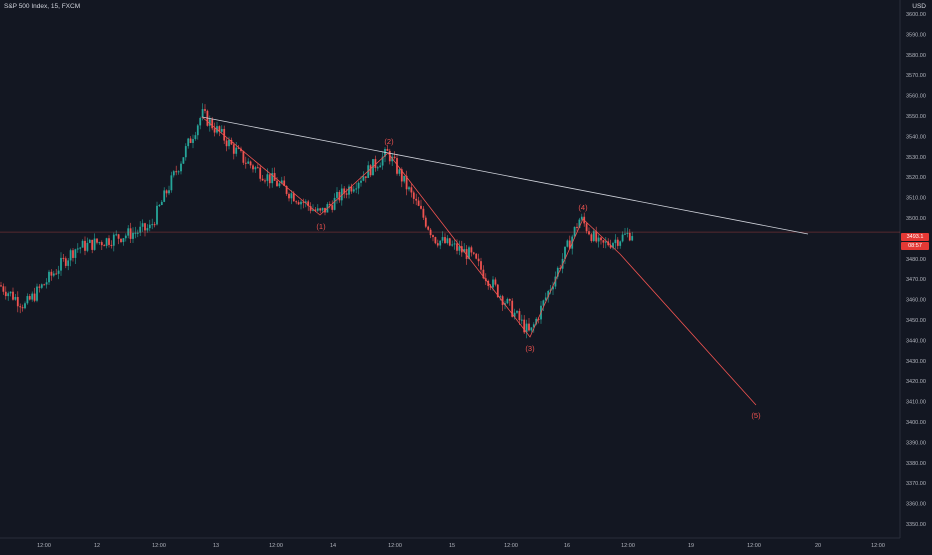  I want to click on price-tick-label: 3560.00, so click(916, 97).